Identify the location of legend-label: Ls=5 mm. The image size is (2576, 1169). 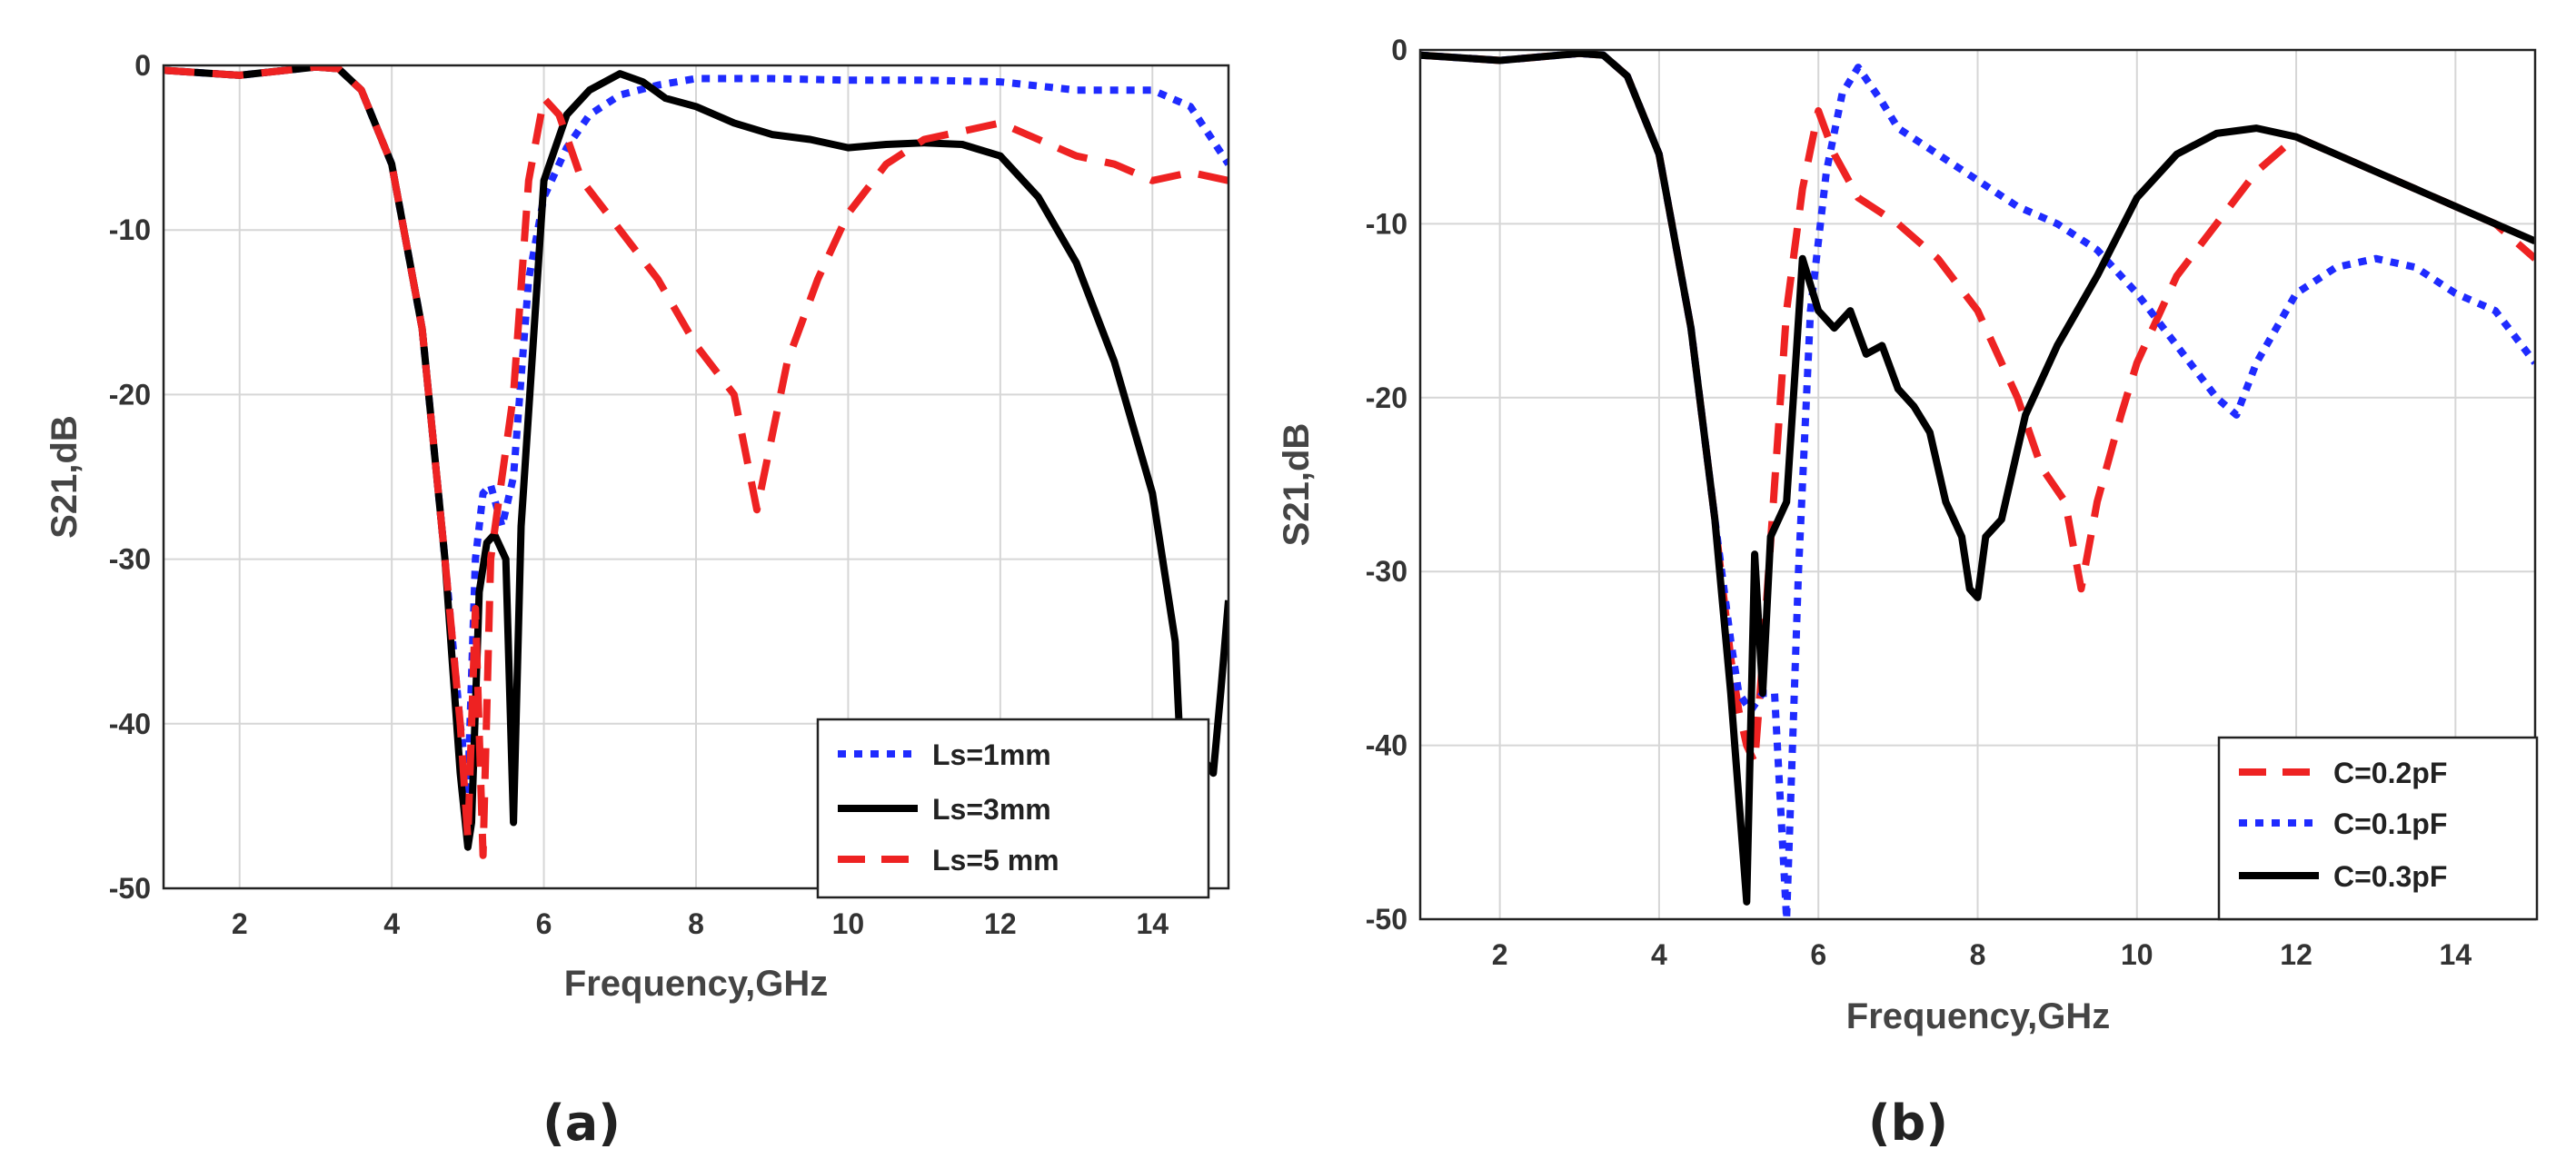
(996, 860).